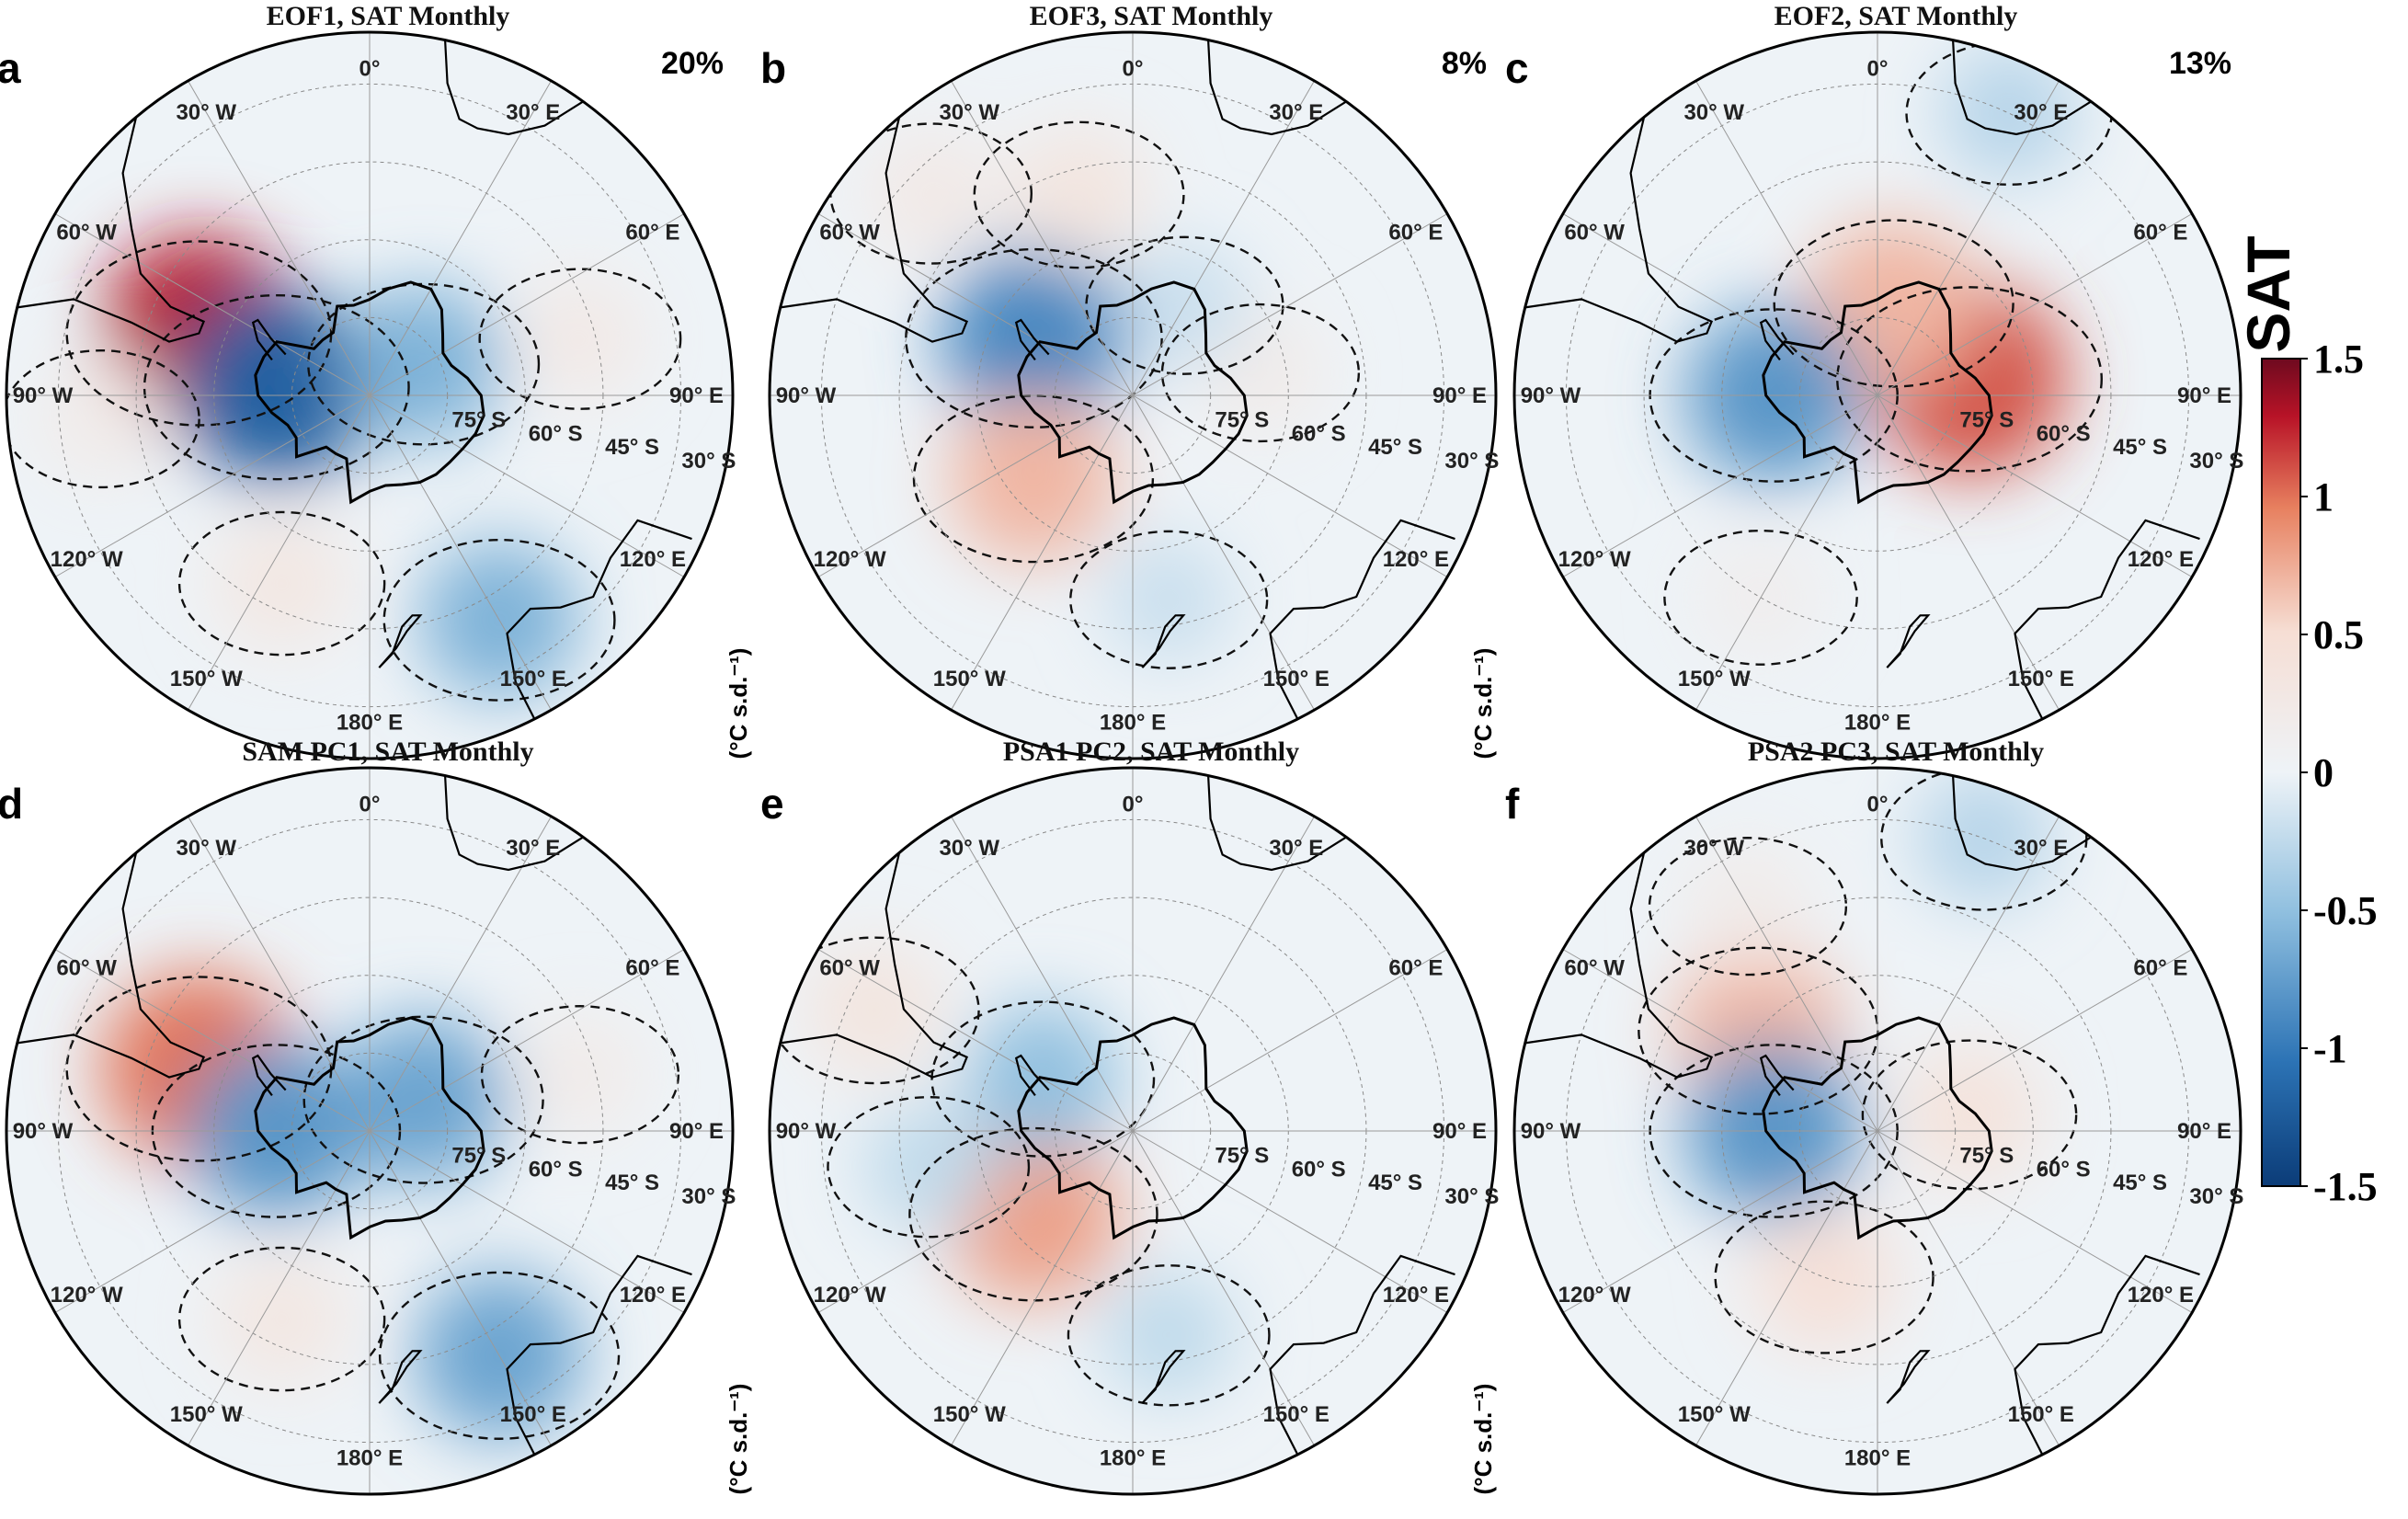 This screenshot has height=1519, width=2408. I want to click on longitude-label: 150° E, so click(2041, 679).